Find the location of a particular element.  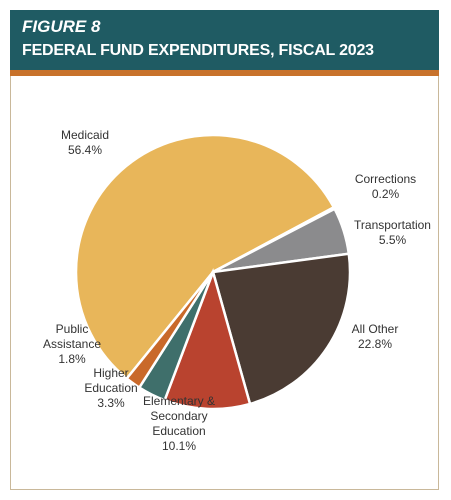

slice-label: Public Assistance 1.8% is located at coordinates (72, 344).